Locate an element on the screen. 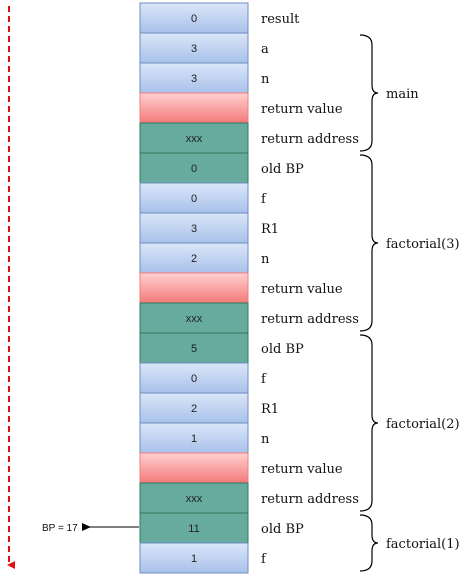 This screenshot has width=472, height=582. bp-label: BP = 17 is located at coordinates (60, 528).